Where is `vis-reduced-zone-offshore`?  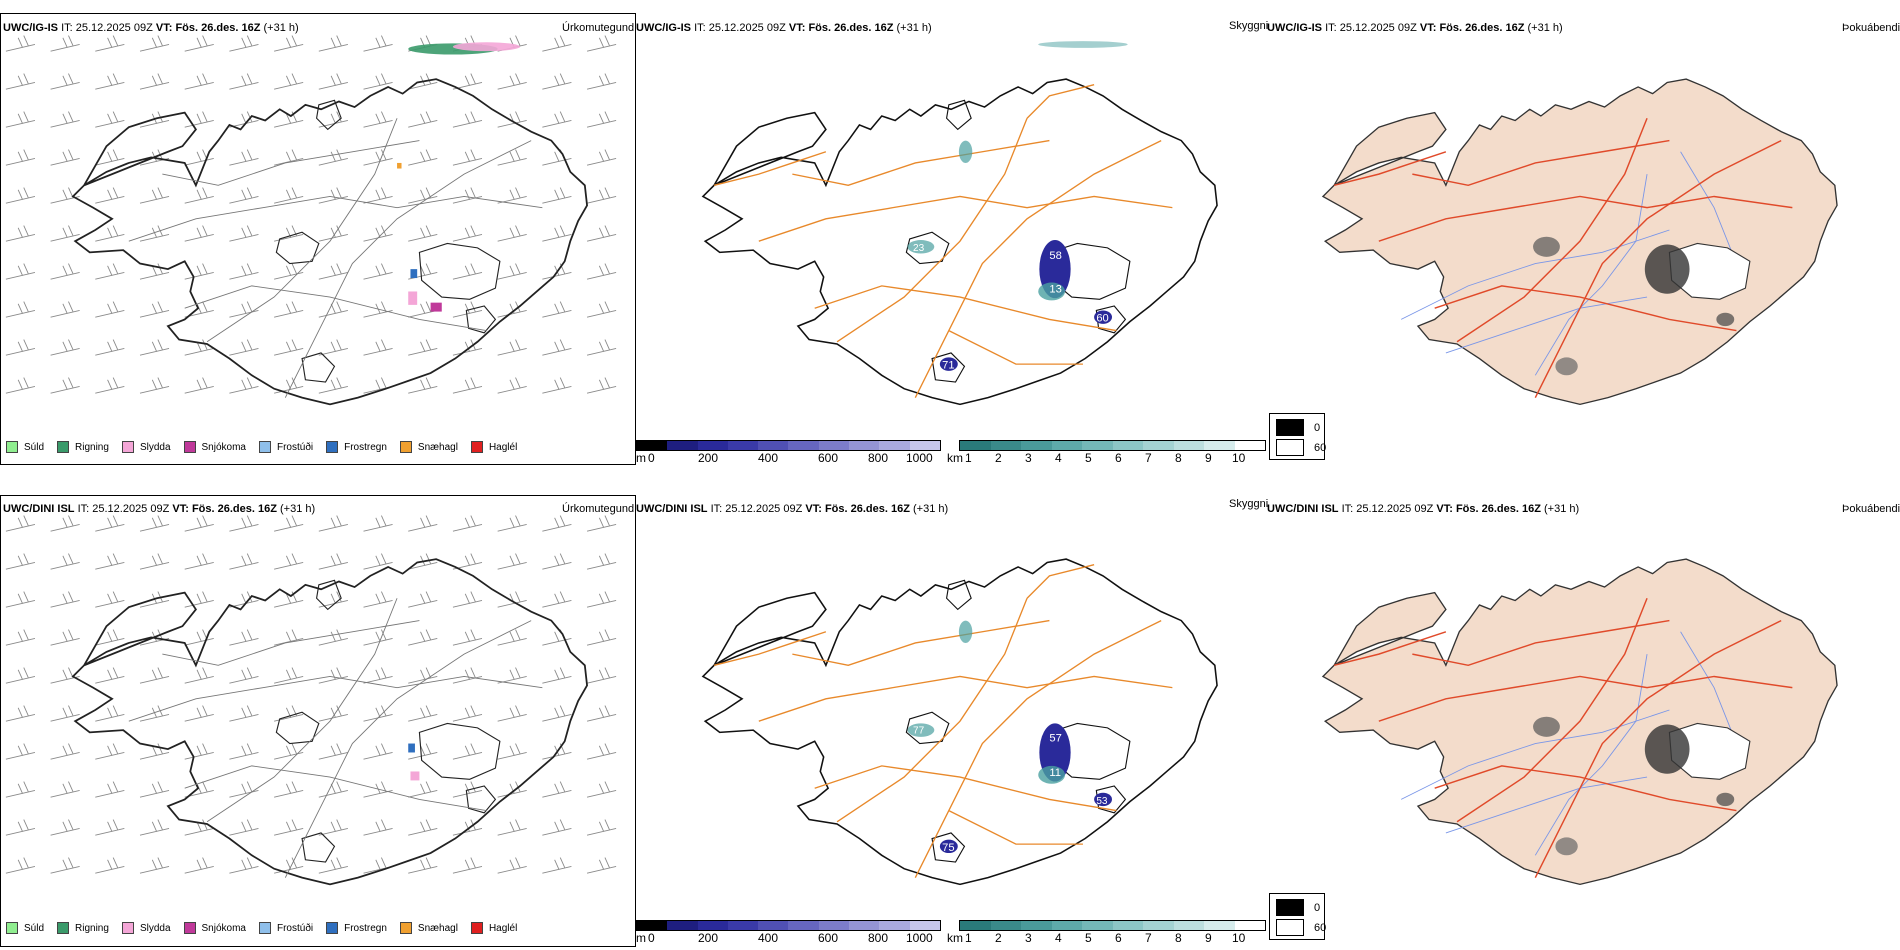
vis-reduced-zone-offshore is located at coordinates (1083, 44).